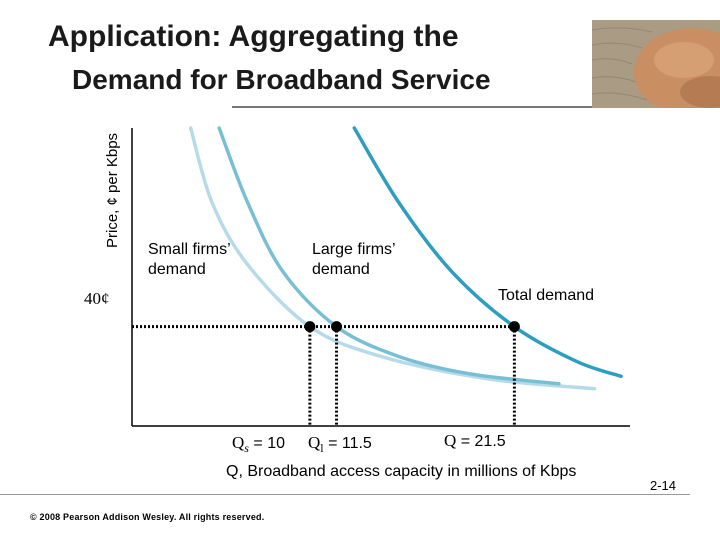 This screenshot has height=540, width=720. I want to click on footer-divider, so click(345, 494).